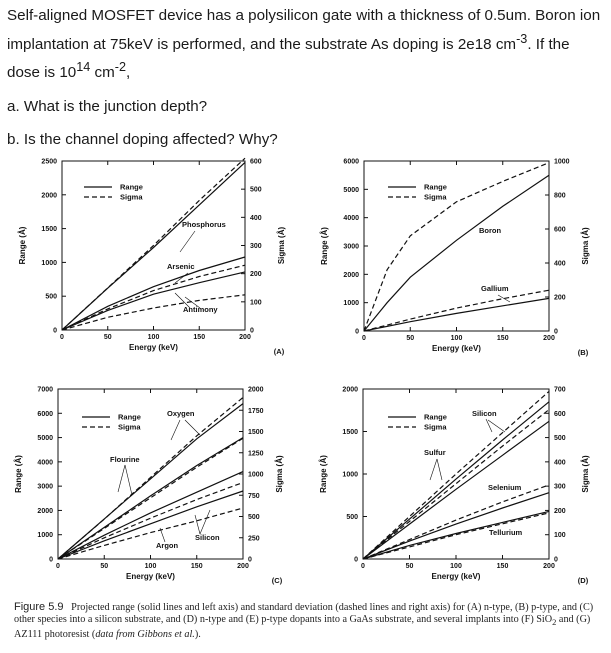  What do you see at coordinates (456, 253) in the screenshot?
I see `series-boron-range-line` at bounding box center [456, 253].